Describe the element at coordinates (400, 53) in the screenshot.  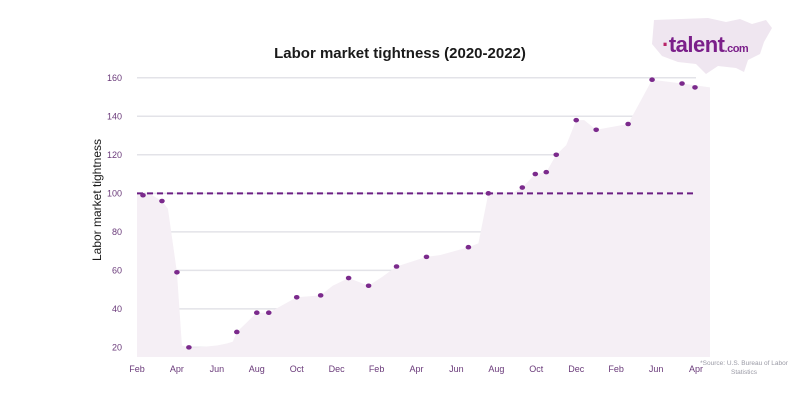
I see `chart-title: Labor market tightness (2020-2022)` at that location.